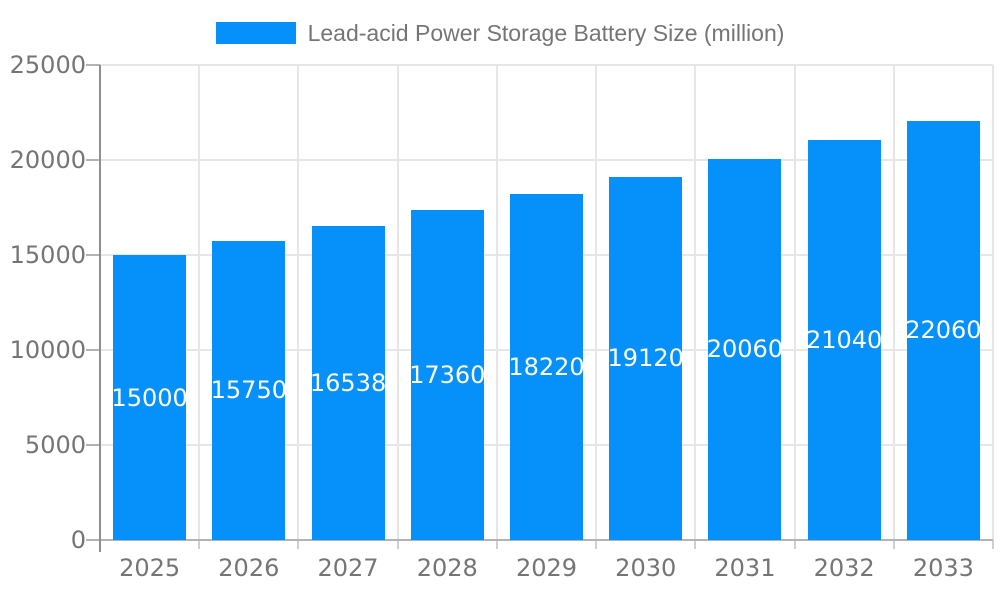 The width and height of the screenshot is (1000, 600). What do you see at coordinates (255, 33) in the screenshot?
I see `legend-swatch-icon` at bounding box center [255, 33].